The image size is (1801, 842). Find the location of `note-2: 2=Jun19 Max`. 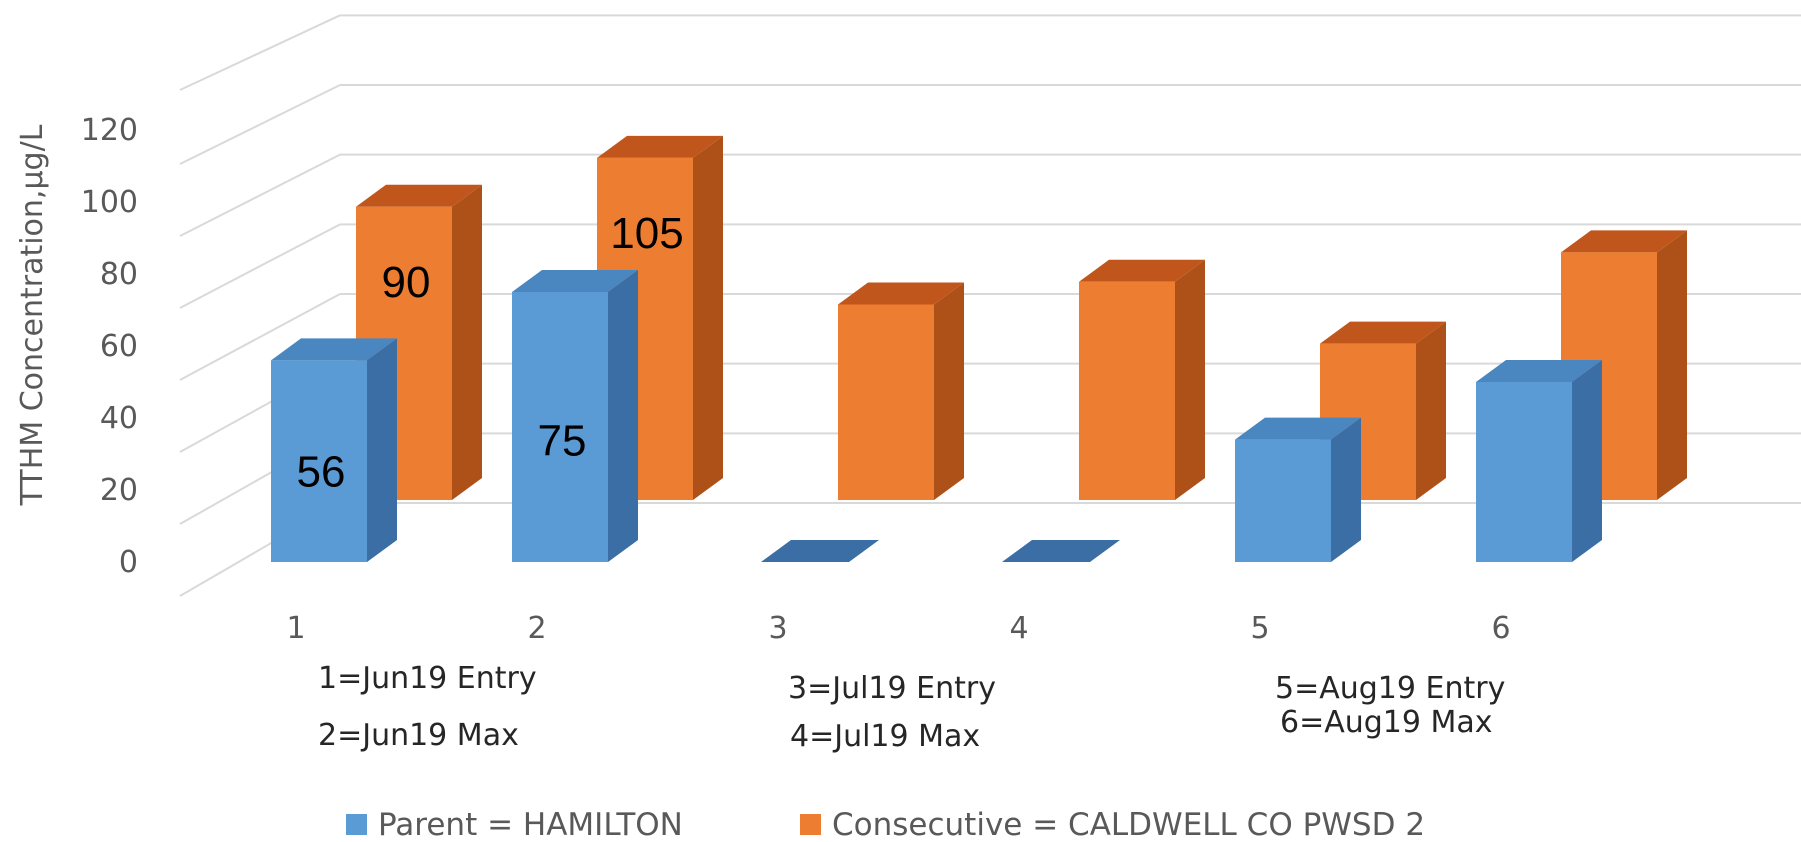

note-2: 2=Jun19 Max is located at coordinates (418, 735).